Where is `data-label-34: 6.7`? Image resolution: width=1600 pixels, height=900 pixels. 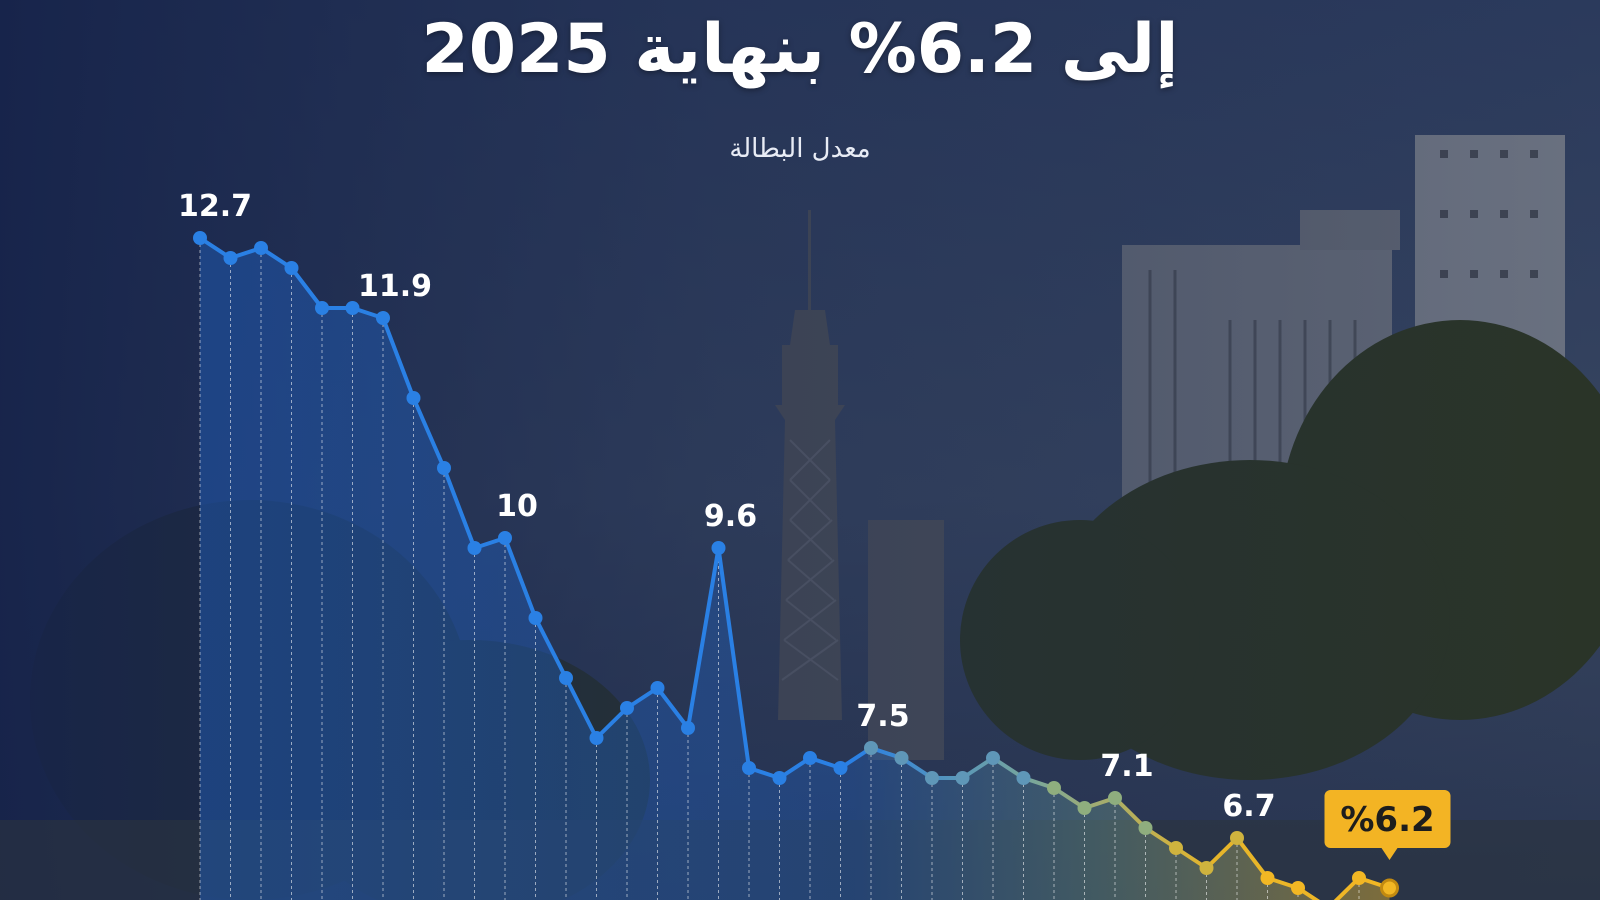 data-label-34: 6.7 is located at coordinates (1248, 806).